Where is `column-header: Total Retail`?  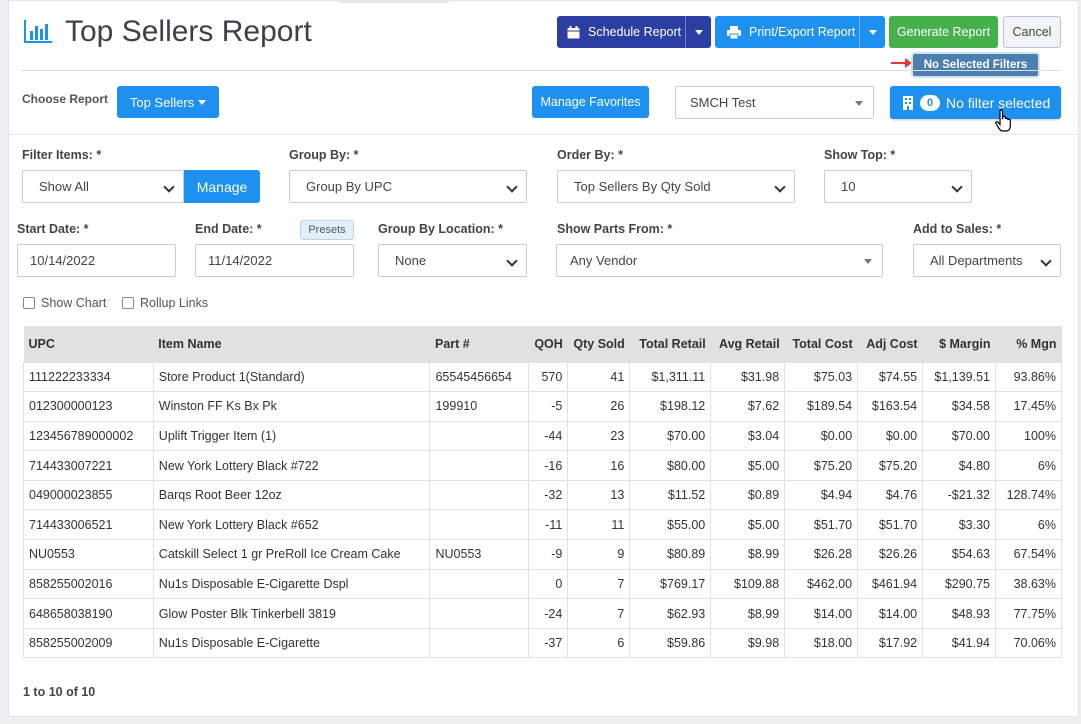
column-header: Total Retail is located at coordinates (672, 343).